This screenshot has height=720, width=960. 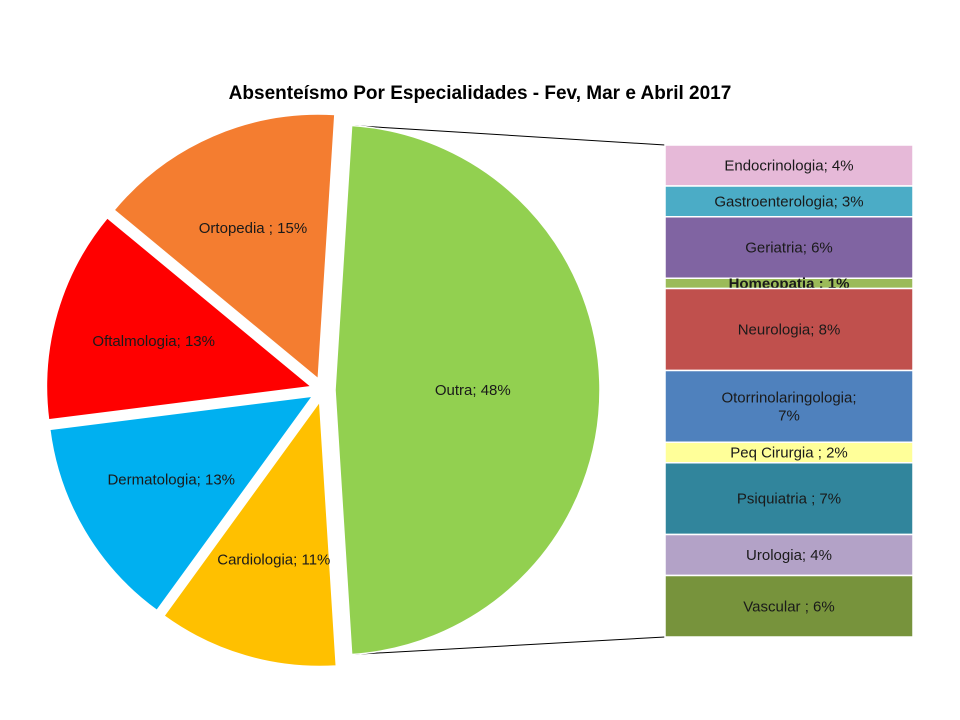 I want to click on bar-segment-neurologia, so click(x=789, y=329).